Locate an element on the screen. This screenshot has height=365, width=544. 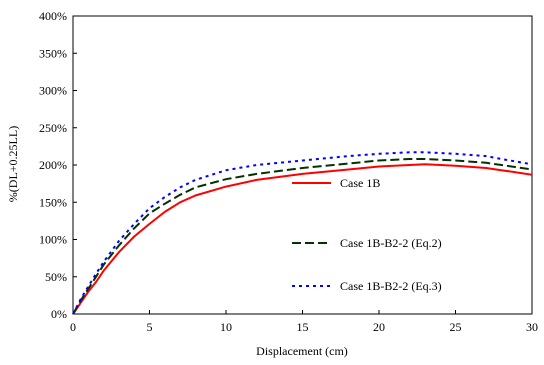
y-tick-label: 100% is located at coordinates (53, 240).